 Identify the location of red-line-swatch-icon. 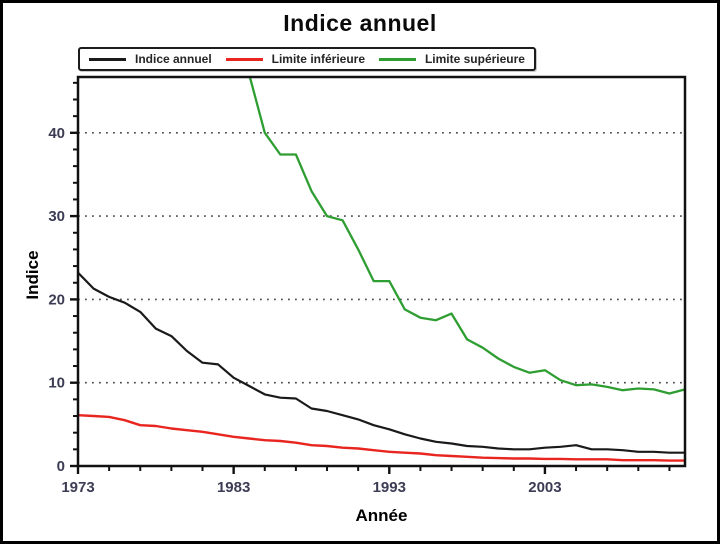
(244, 59).